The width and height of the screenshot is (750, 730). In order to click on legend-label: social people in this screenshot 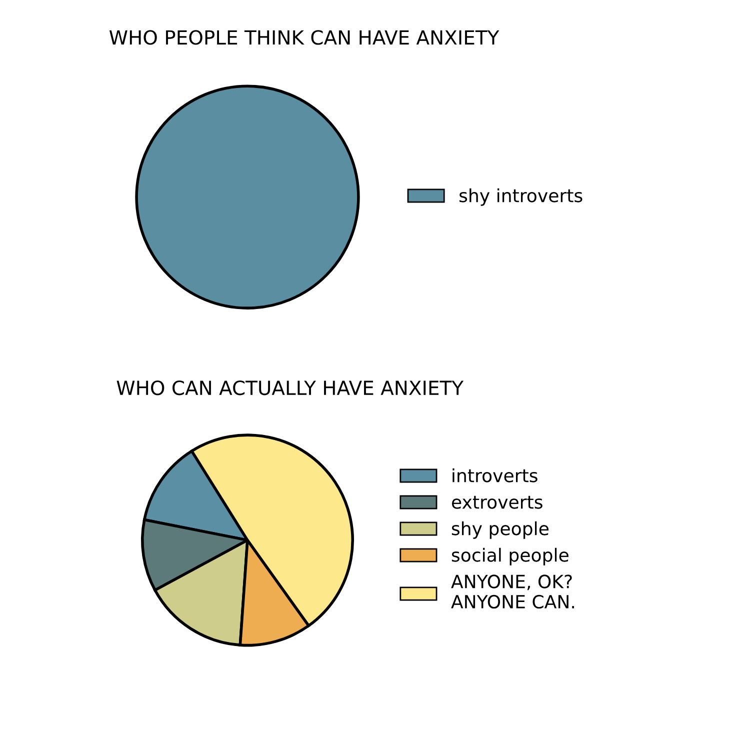, I will do `click(510, 557)`.